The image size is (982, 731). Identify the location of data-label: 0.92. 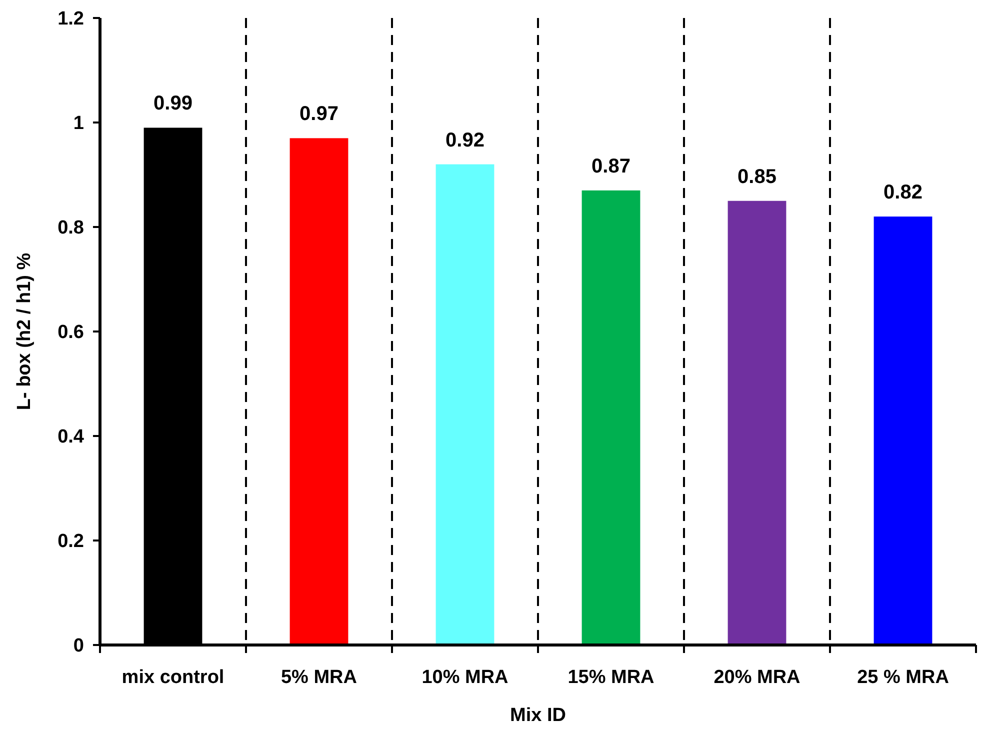
(465, 140).